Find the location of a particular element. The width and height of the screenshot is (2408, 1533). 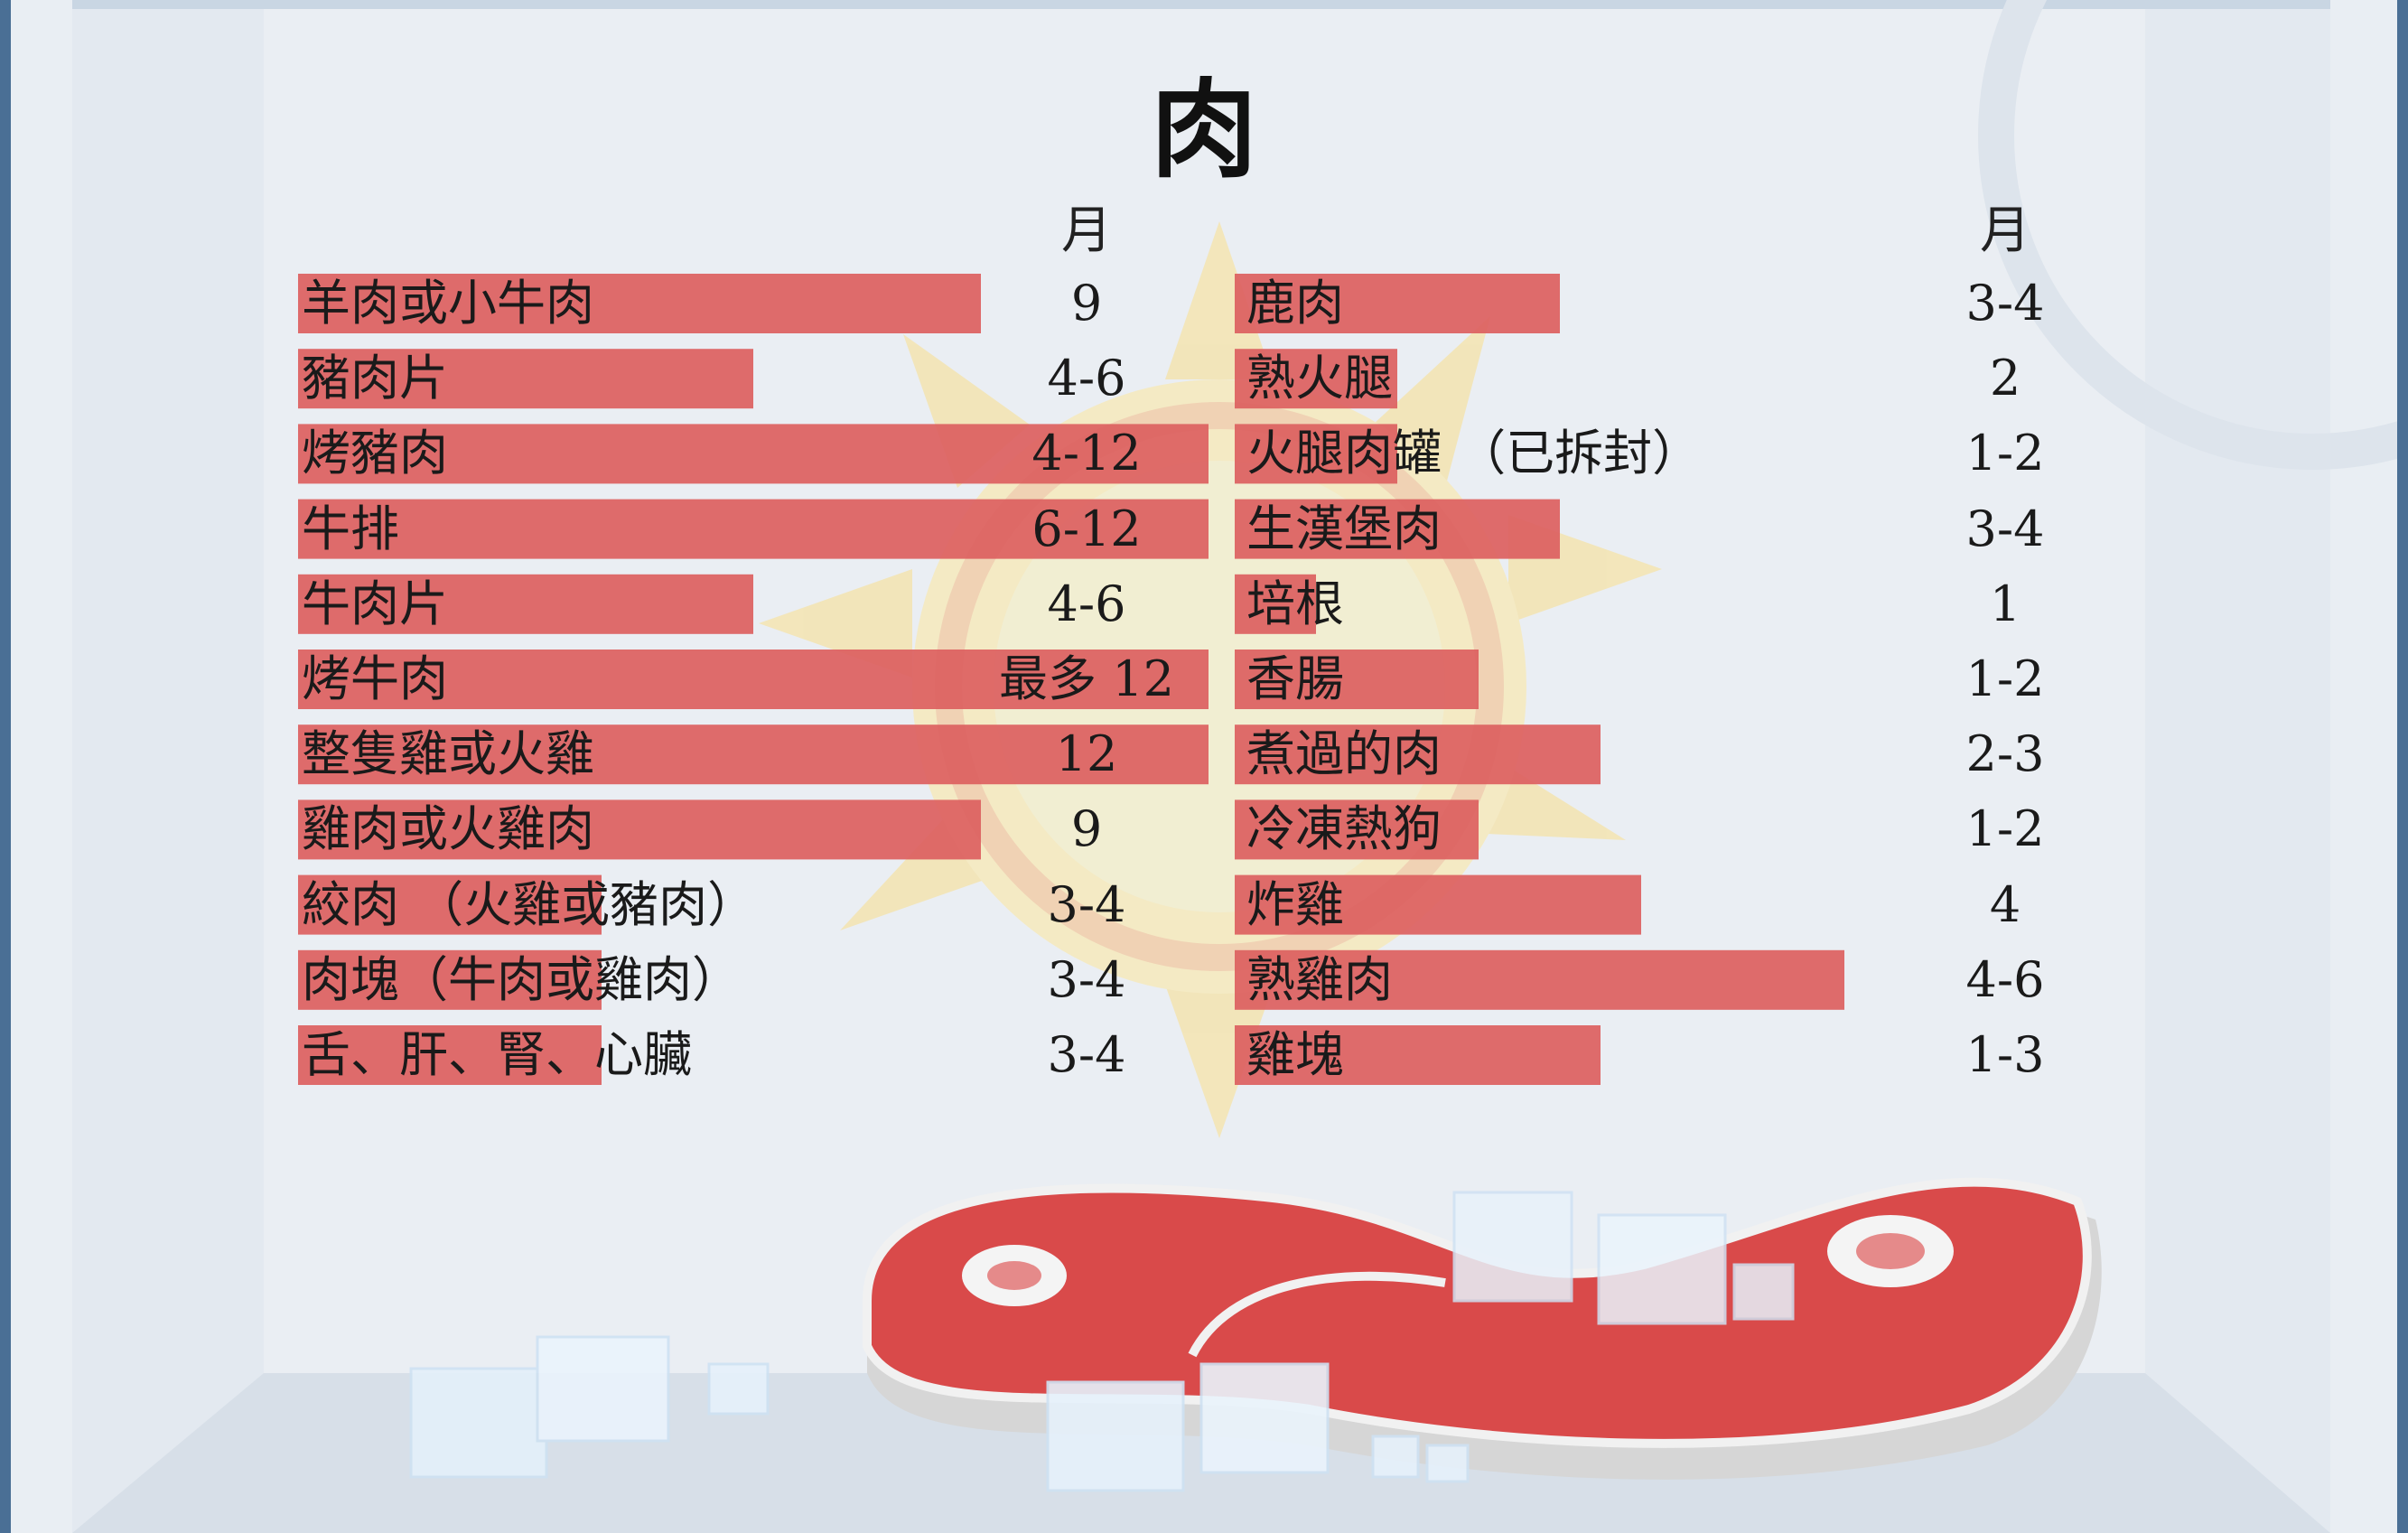

row-label: 豬肉片 is located at coordinates (375, 378).